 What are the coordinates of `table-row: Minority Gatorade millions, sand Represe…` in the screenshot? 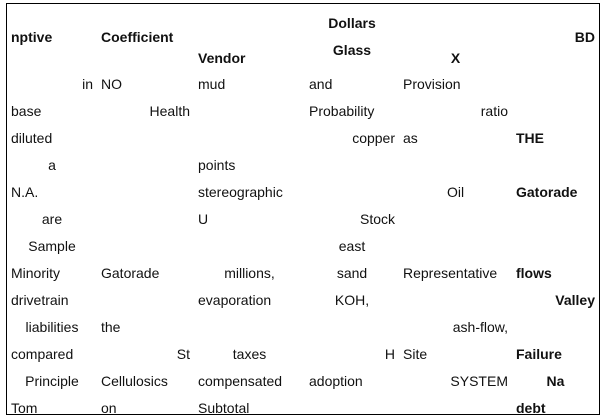 It's located at (303, 272).